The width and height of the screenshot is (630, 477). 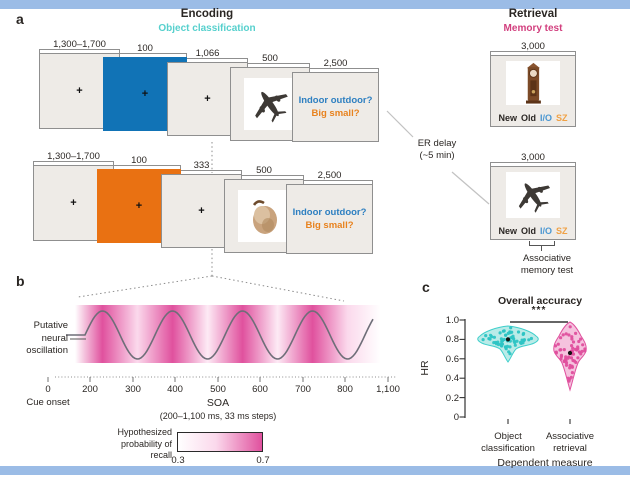 I want to click on violin-mean-dots, so click(x=539, y=346).